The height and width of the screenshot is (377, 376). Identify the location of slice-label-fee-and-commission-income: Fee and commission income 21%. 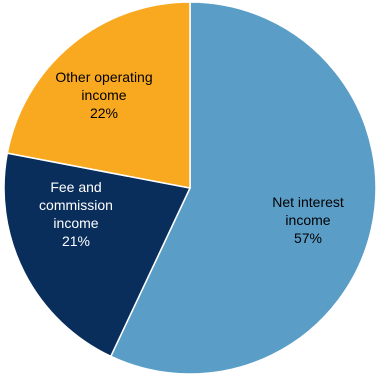
(76, 214).